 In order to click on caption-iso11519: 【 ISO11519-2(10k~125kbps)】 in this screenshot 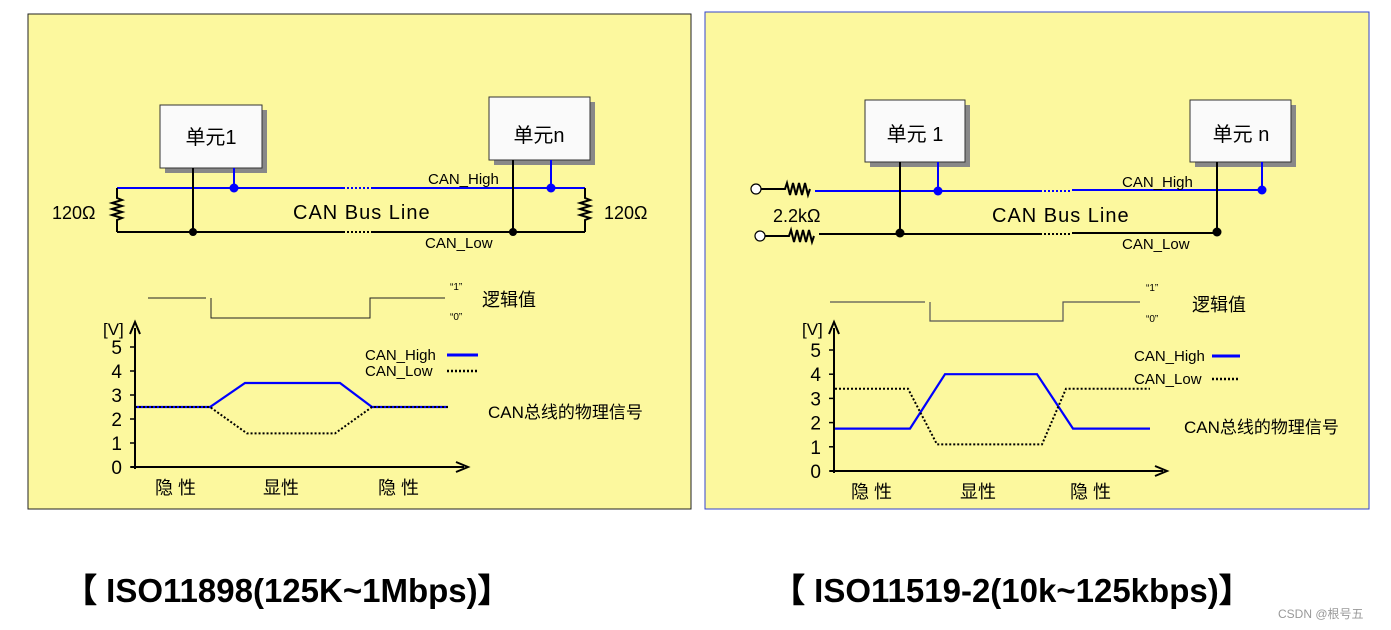, I will do `click(1012, 590)`.